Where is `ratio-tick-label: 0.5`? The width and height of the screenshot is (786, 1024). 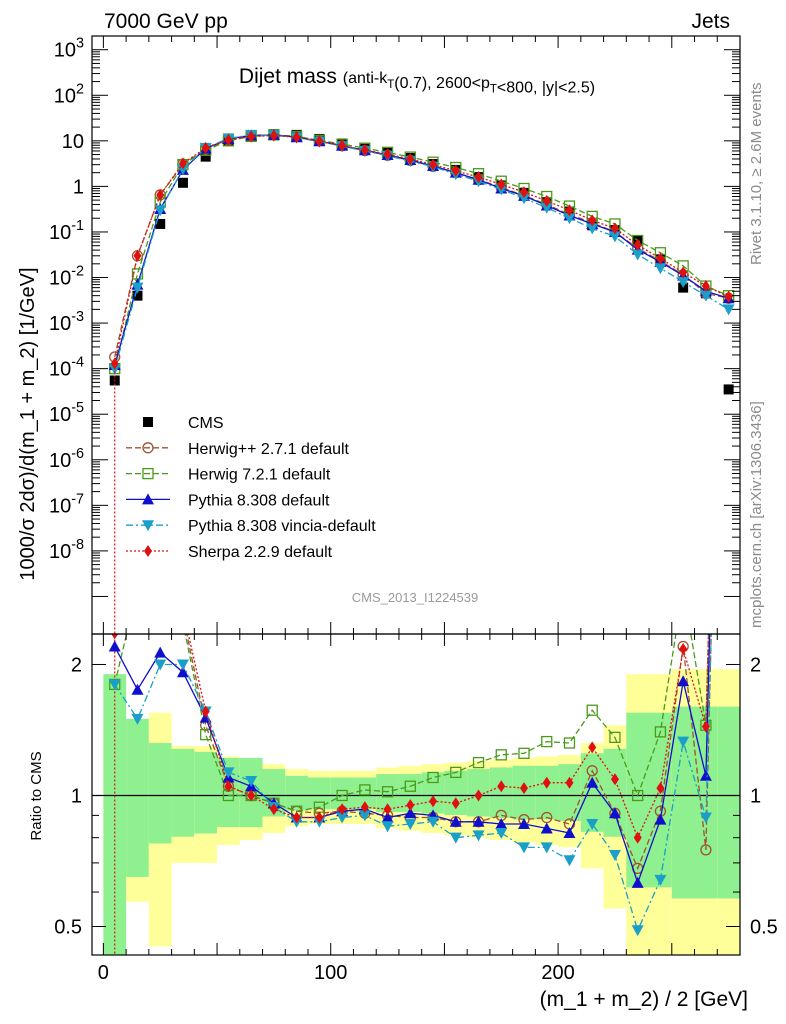 ratio-tick-label: 0.5 is located at coordinates (68, 927).